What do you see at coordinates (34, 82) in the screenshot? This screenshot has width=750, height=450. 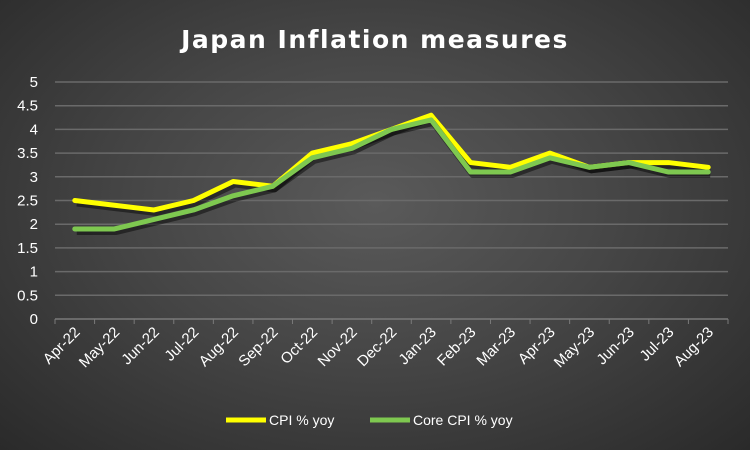 I see `y-tick-label: 5` at bounding box center [34, 82].